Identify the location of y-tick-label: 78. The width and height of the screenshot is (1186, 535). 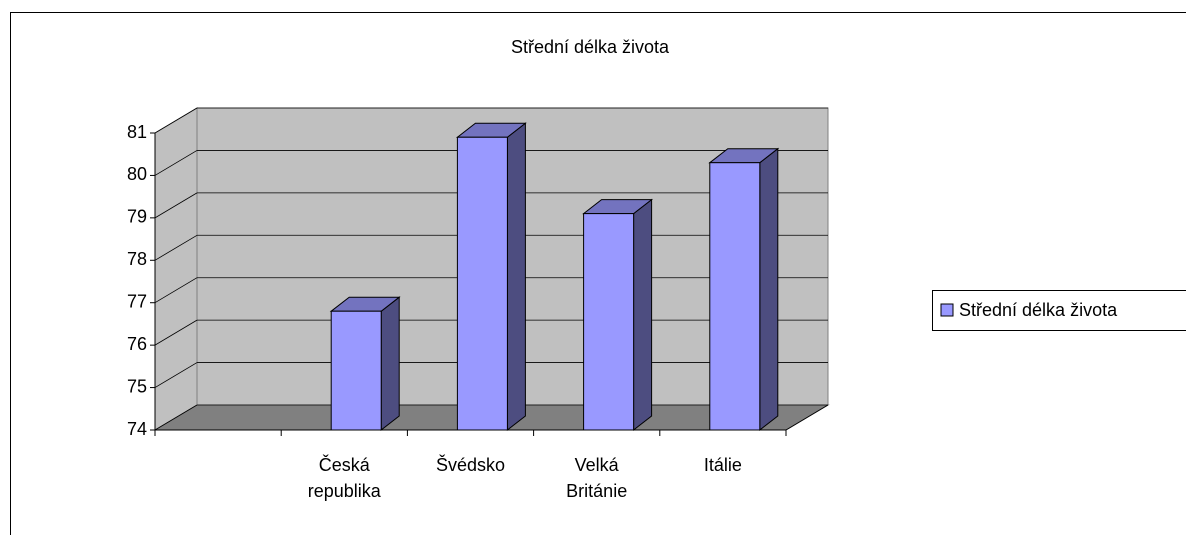
(137, 259).